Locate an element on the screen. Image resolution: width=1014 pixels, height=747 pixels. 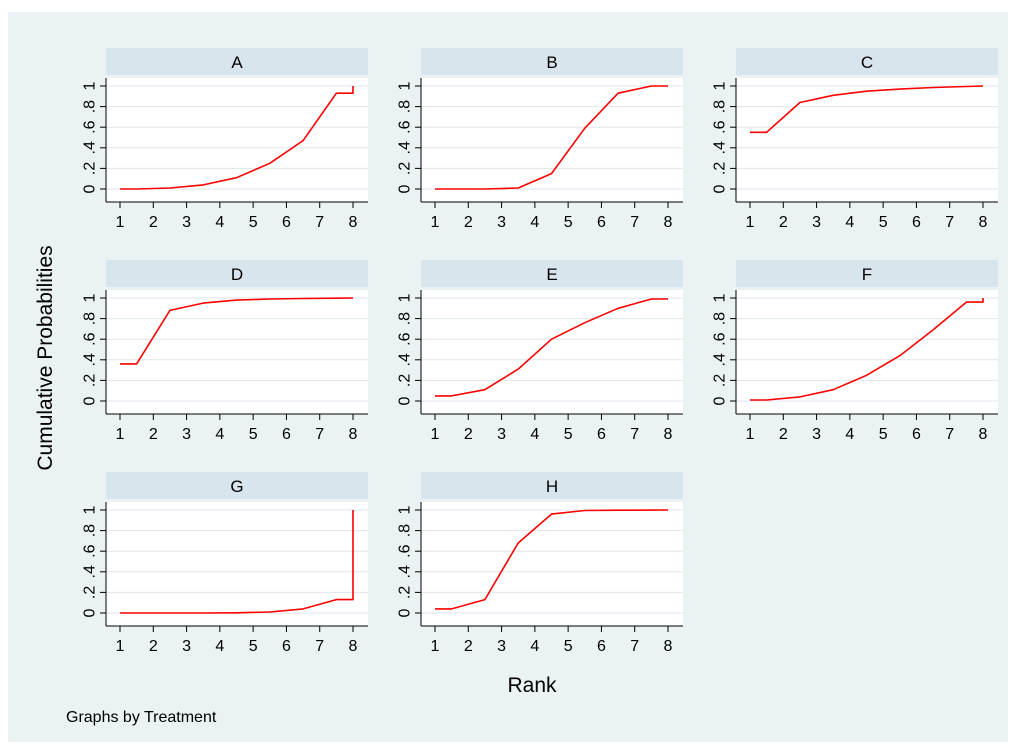
panel-d: D 0 .2 .4 .6 .8 1 1 2 3 4 5 6 7 8 is located at coordinates (225, 351).